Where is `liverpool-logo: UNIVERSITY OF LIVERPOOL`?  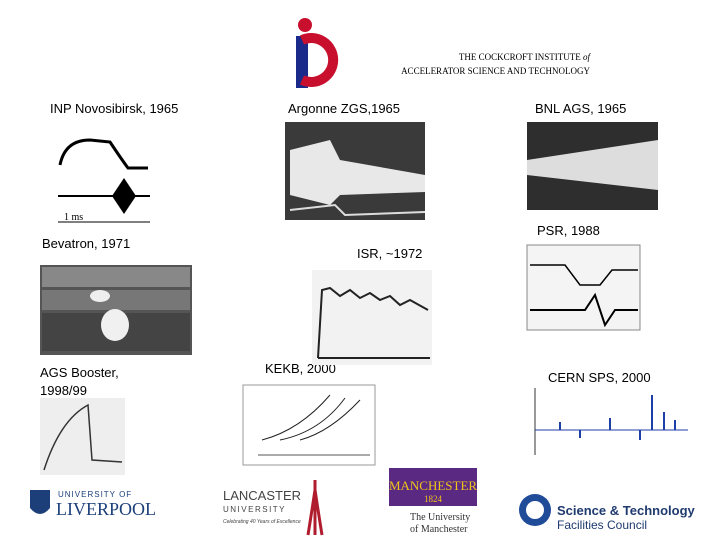
liverpool-logo: UNIVERSITY OF LIVERPOOL is located at coordinates (93, 504).